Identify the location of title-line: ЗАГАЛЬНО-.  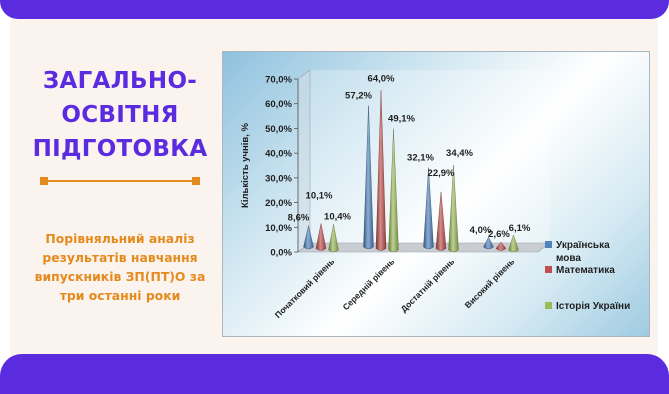
(120, 81).